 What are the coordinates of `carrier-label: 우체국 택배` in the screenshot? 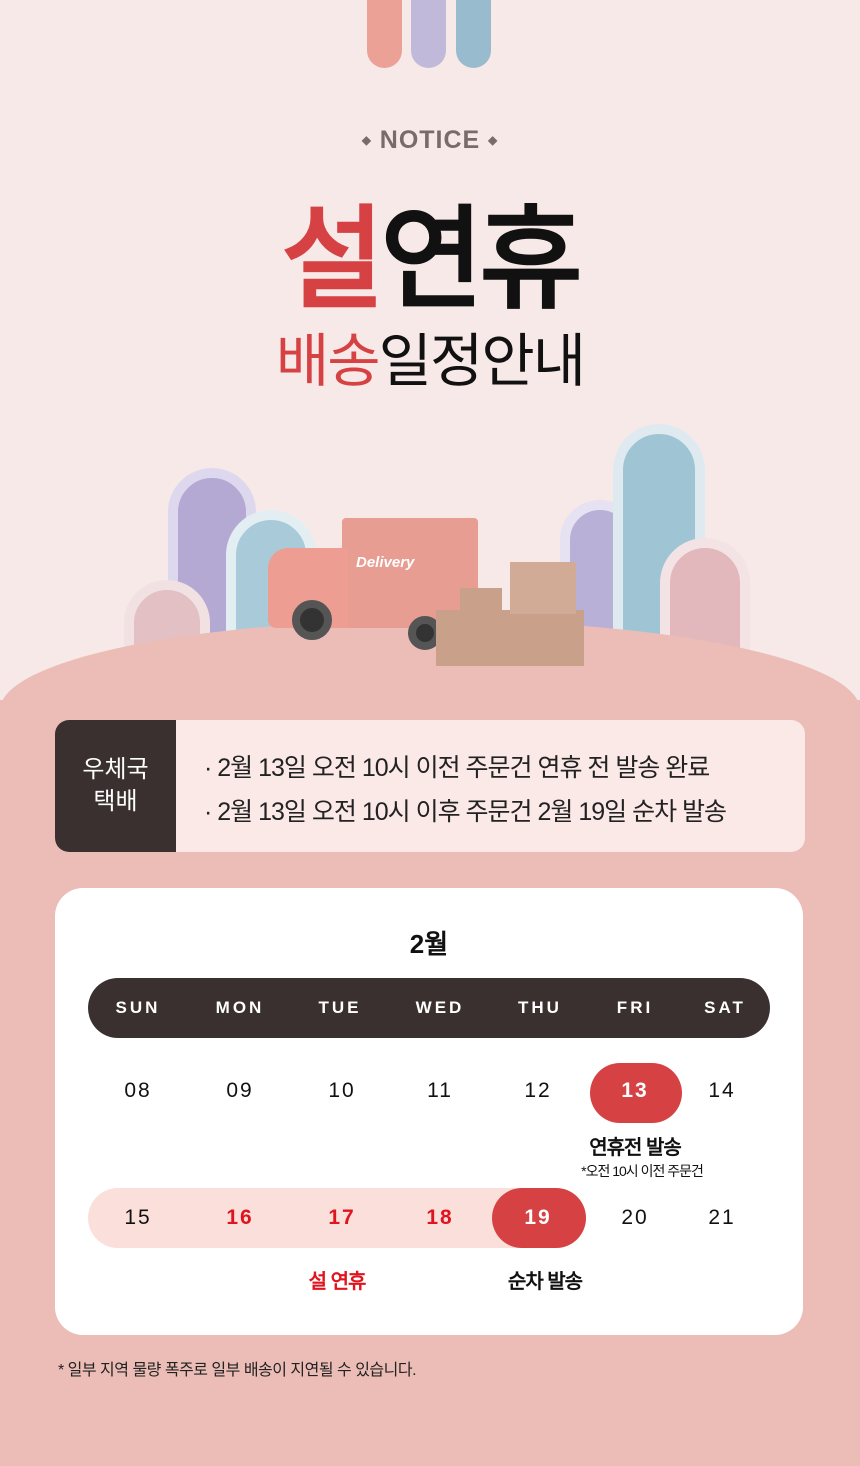 It's located at (115, 786).